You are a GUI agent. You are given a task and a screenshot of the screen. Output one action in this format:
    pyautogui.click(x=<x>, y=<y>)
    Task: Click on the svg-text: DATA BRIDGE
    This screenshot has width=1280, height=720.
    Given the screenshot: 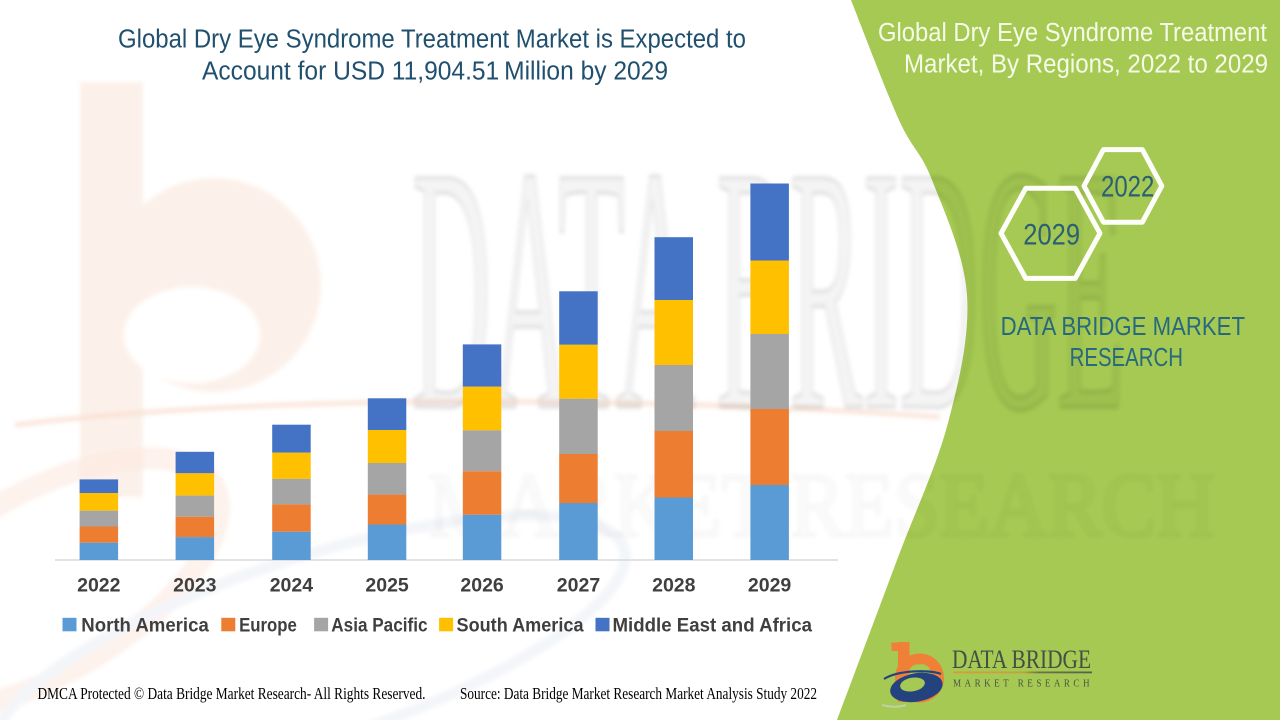 What is the action you would take?
    pyautogui.click(x=1021, y=659)
    